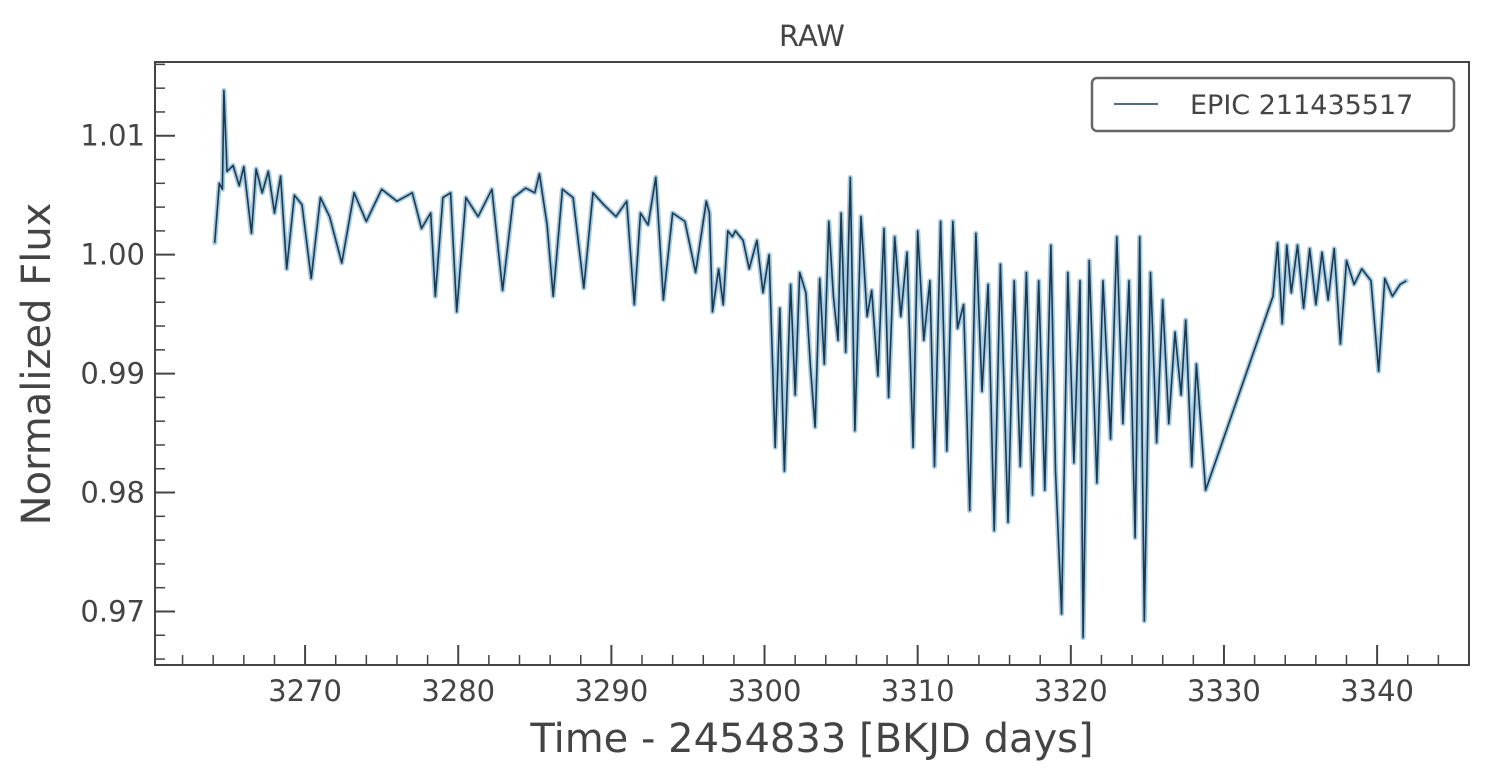  Describe the element at coordinates (1377, 691) in the screenshot. I see `x-tick-label: 3340` at that location.